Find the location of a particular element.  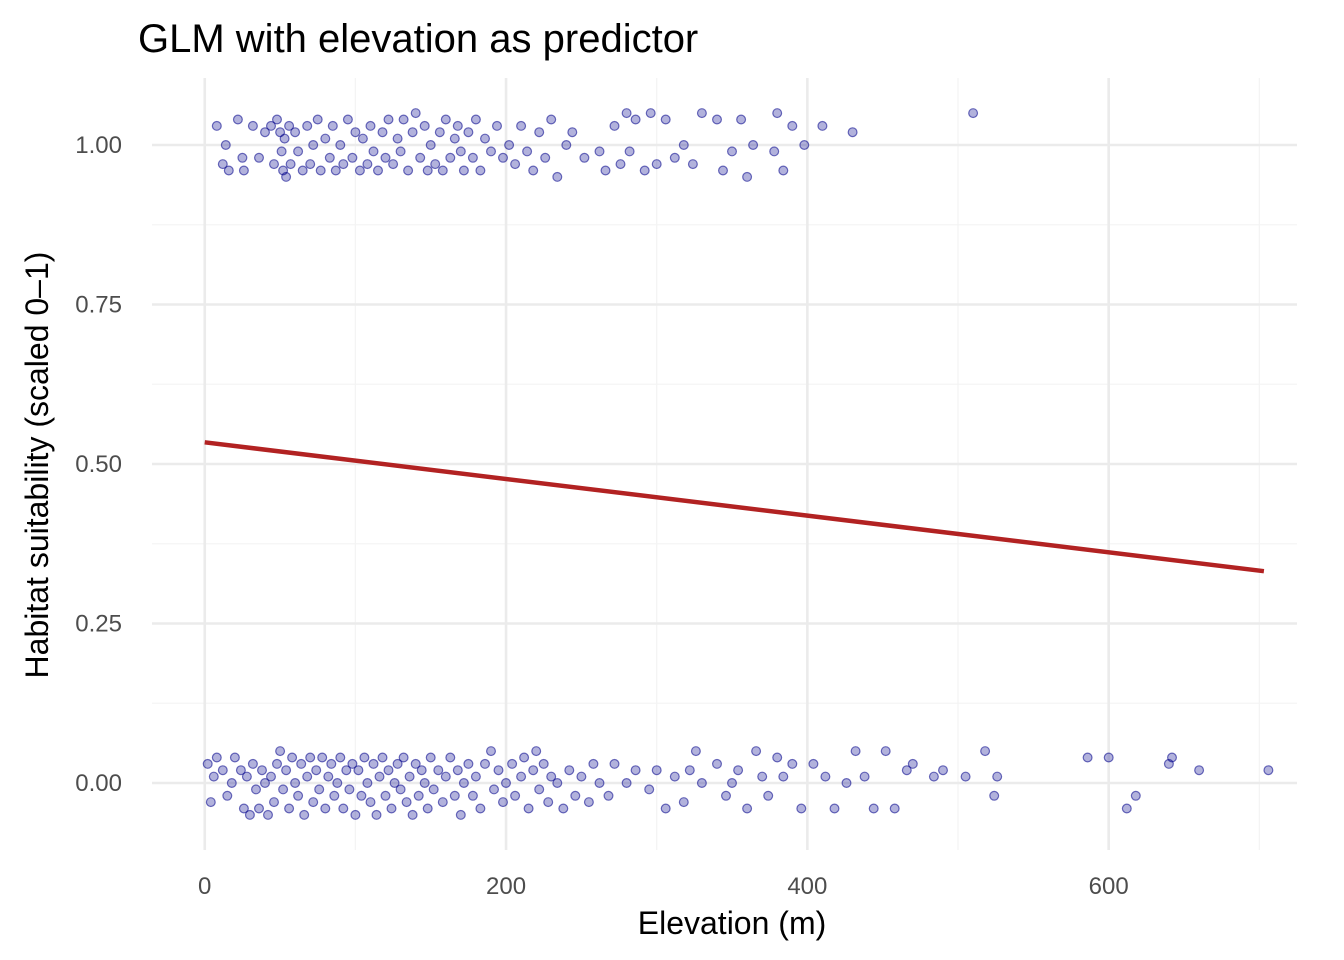

y-tick-label: 0.25 is located at coordinates (98, 624).